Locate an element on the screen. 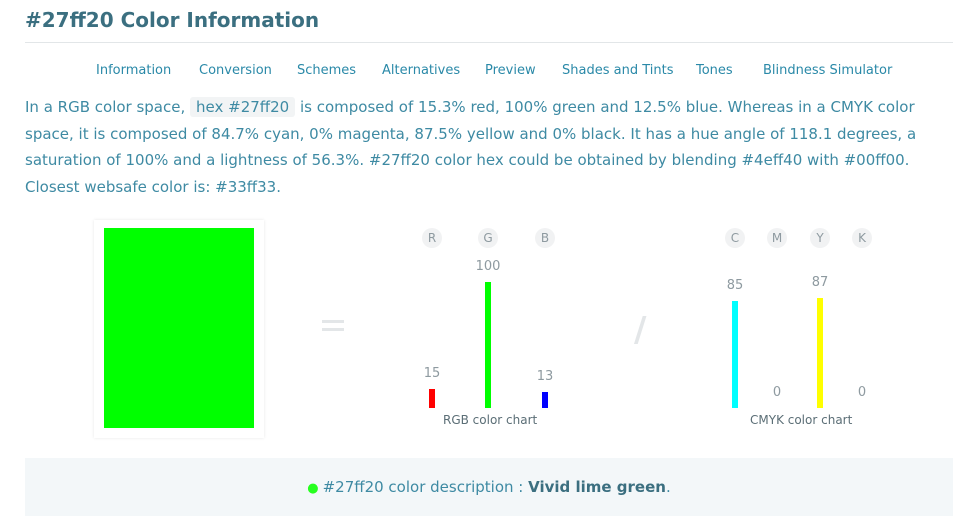 This screenshot has height=516, width=970. nav-conversion: Conversion is located at coordinates (235, 70).